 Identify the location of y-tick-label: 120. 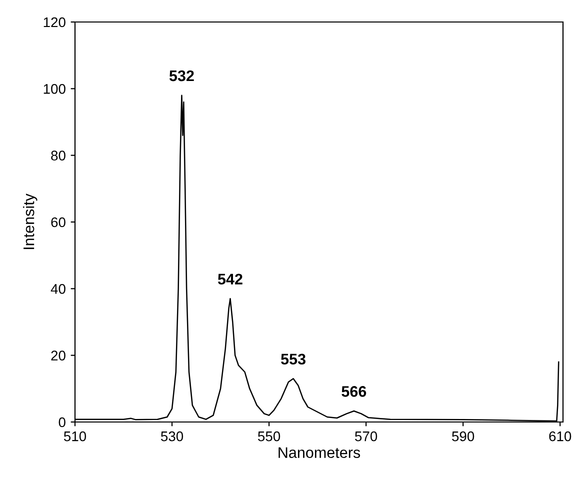
(55, 22).